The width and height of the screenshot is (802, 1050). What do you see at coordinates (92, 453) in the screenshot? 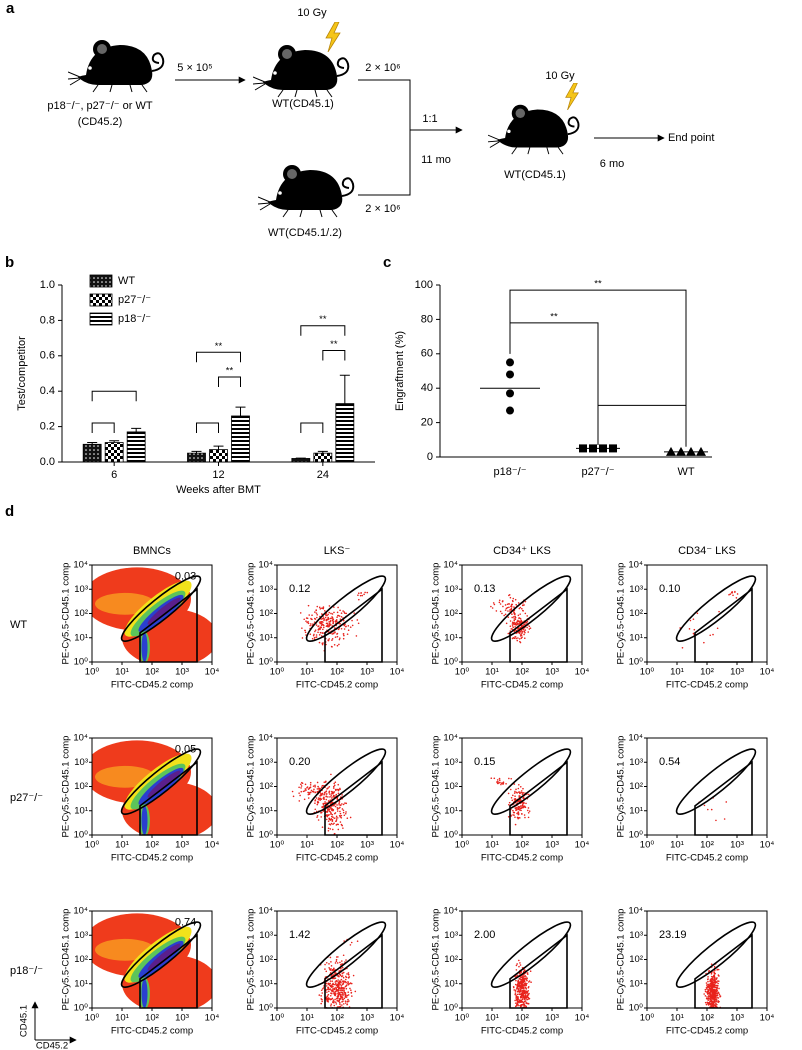
I see `bar` at bounding box center [92, 453].